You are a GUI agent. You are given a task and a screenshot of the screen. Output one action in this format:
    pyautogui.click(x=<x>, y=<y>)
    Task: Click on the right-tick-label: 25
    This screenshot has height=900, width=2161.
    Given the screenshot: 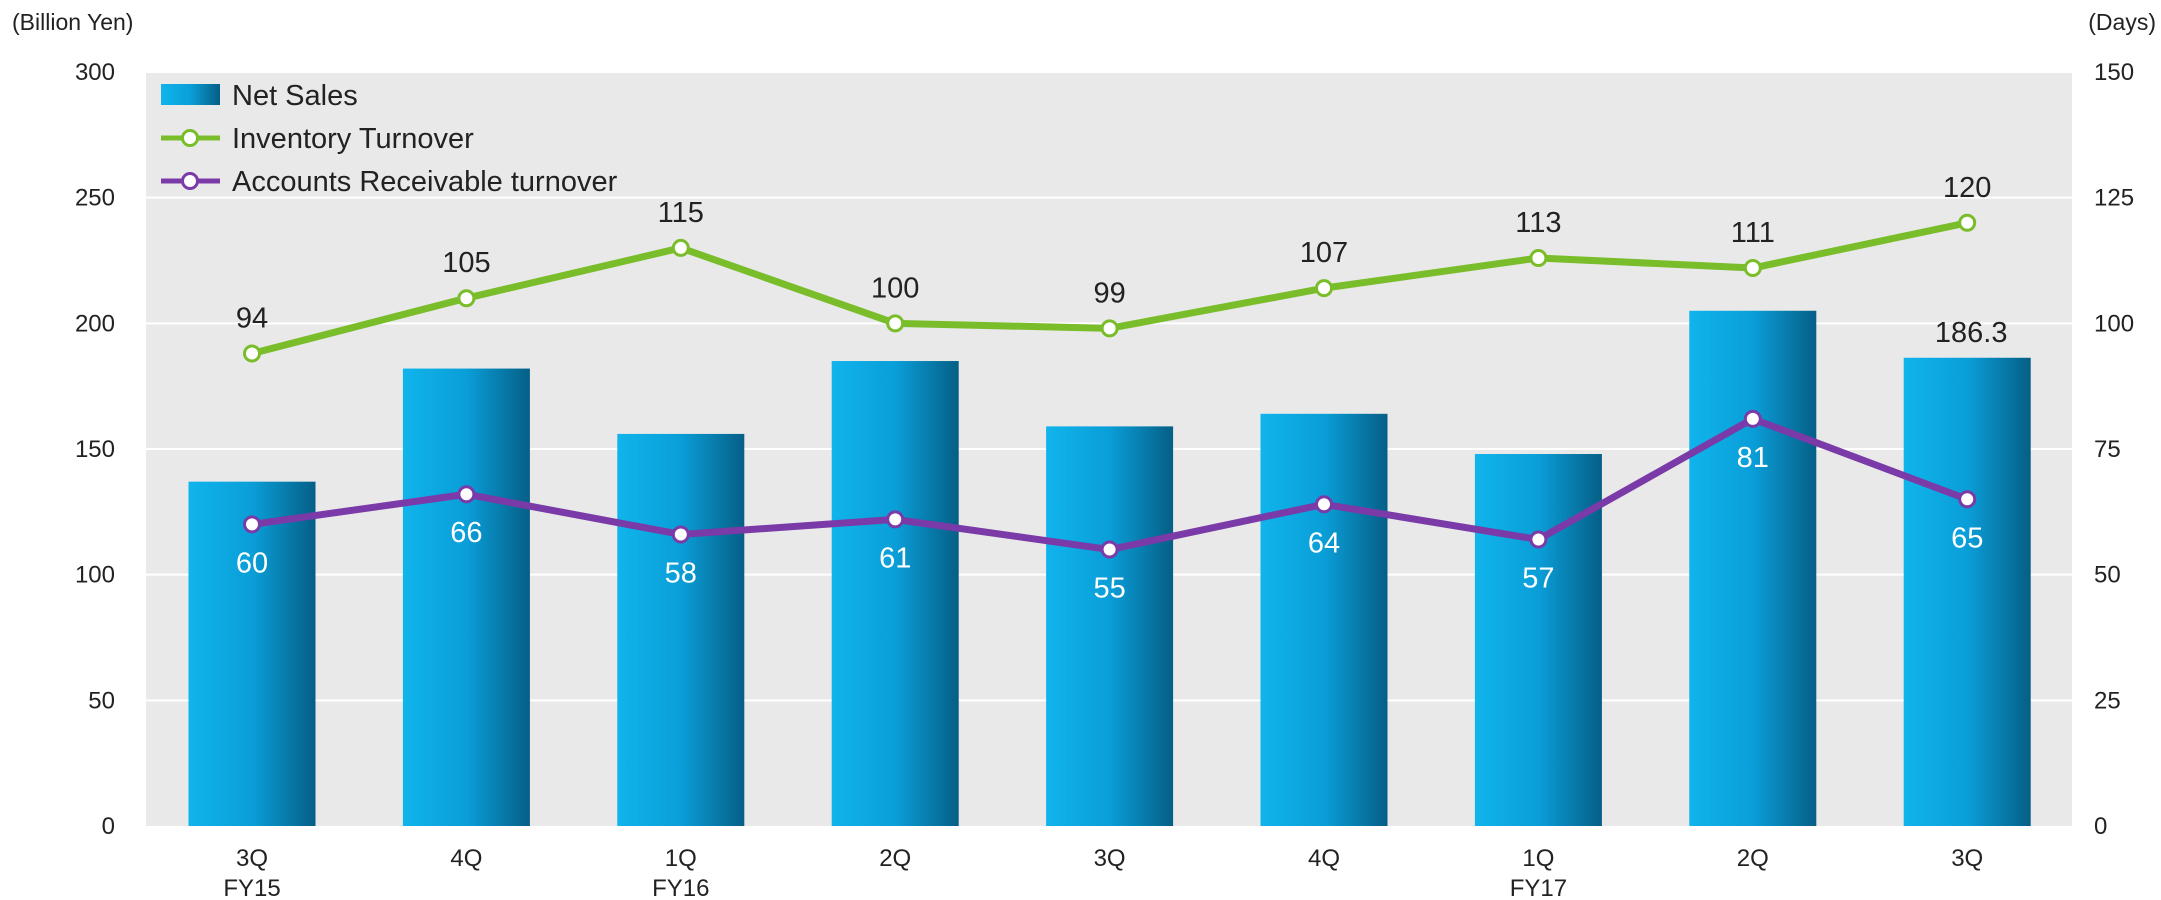 What is the action you would take?
    pyautogui.click(x=2107, y=700)
    